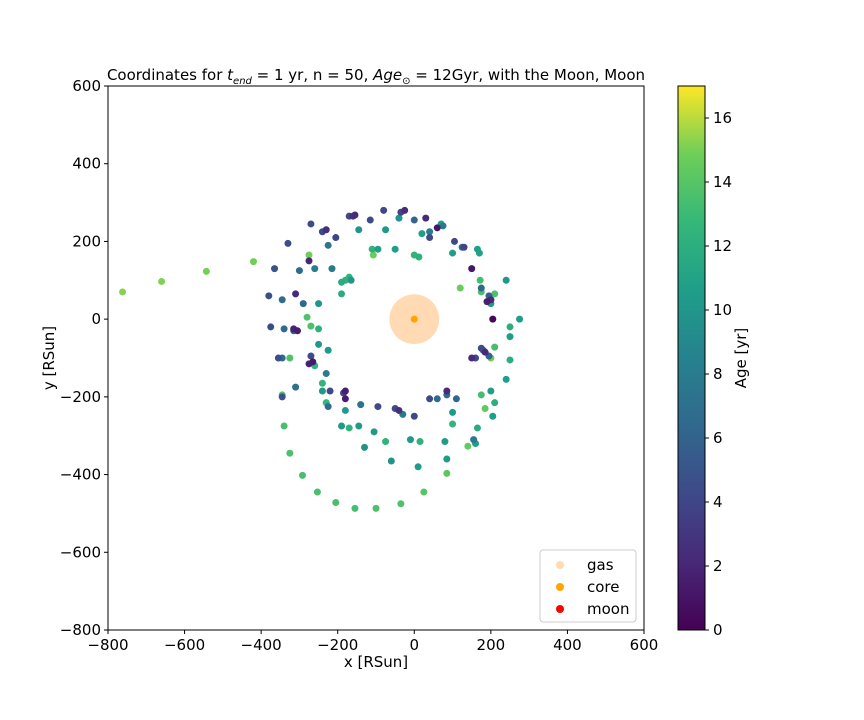  I want to click on legend-gas-label: gas, so click(600, 565).